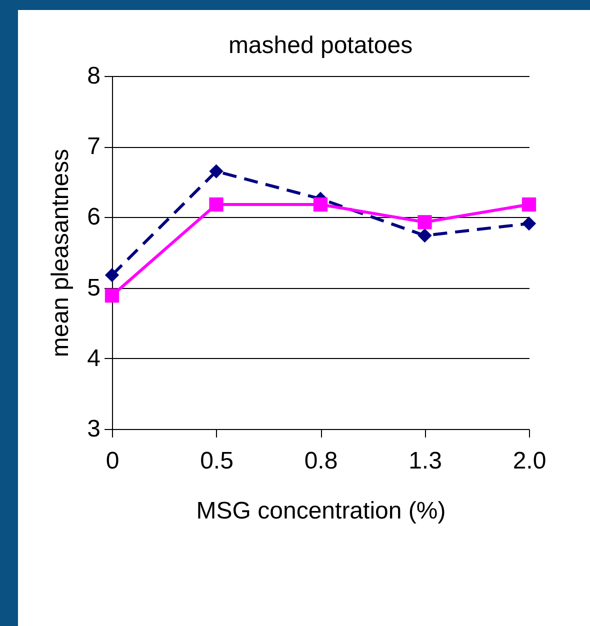 This screenshot has height=626, width=590. I want to click on x-axis-title: MSG concentration (%), so click(321, 511).